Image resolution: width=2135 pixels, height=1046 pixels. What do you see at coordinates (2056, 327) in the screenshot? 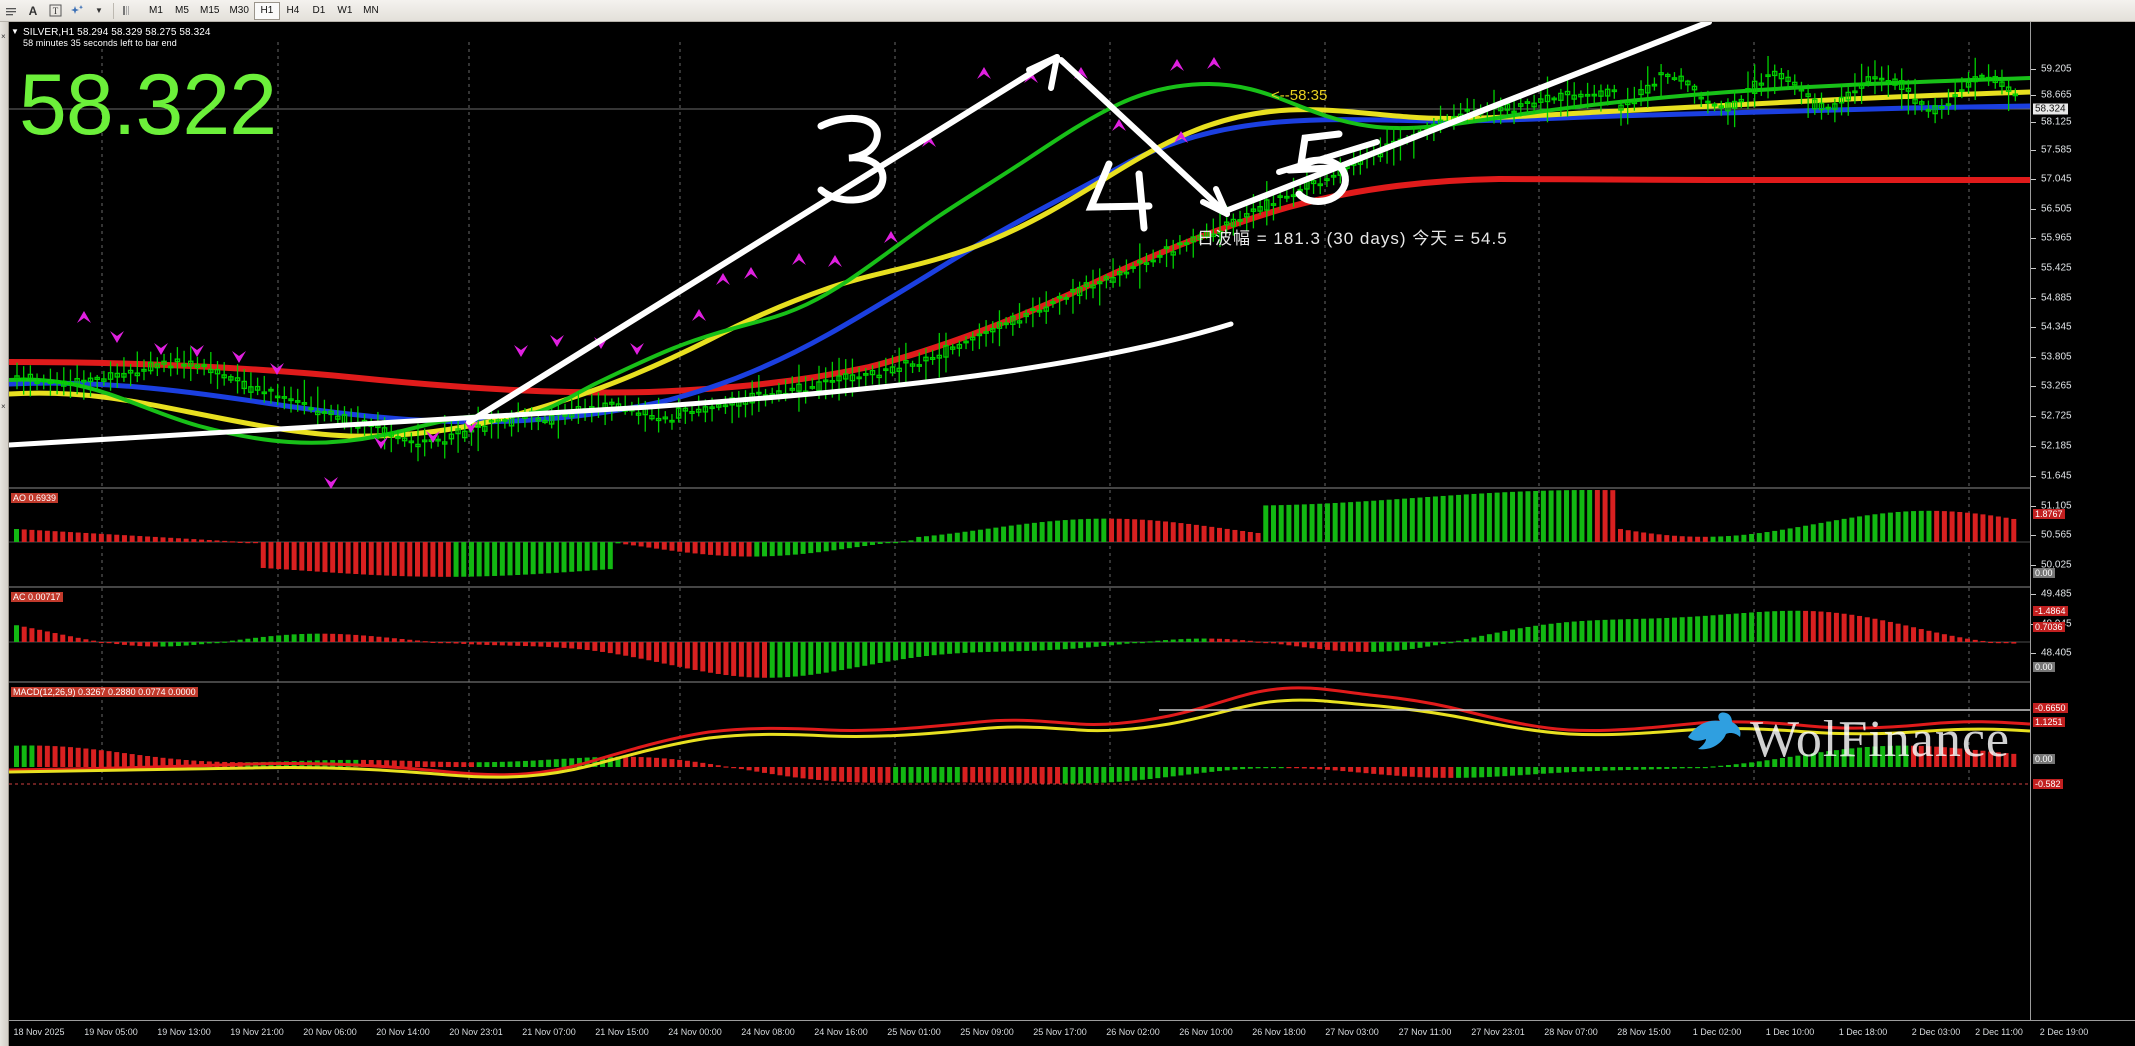
I see `price-label: 54.345` at bounding box center [2056, 327].